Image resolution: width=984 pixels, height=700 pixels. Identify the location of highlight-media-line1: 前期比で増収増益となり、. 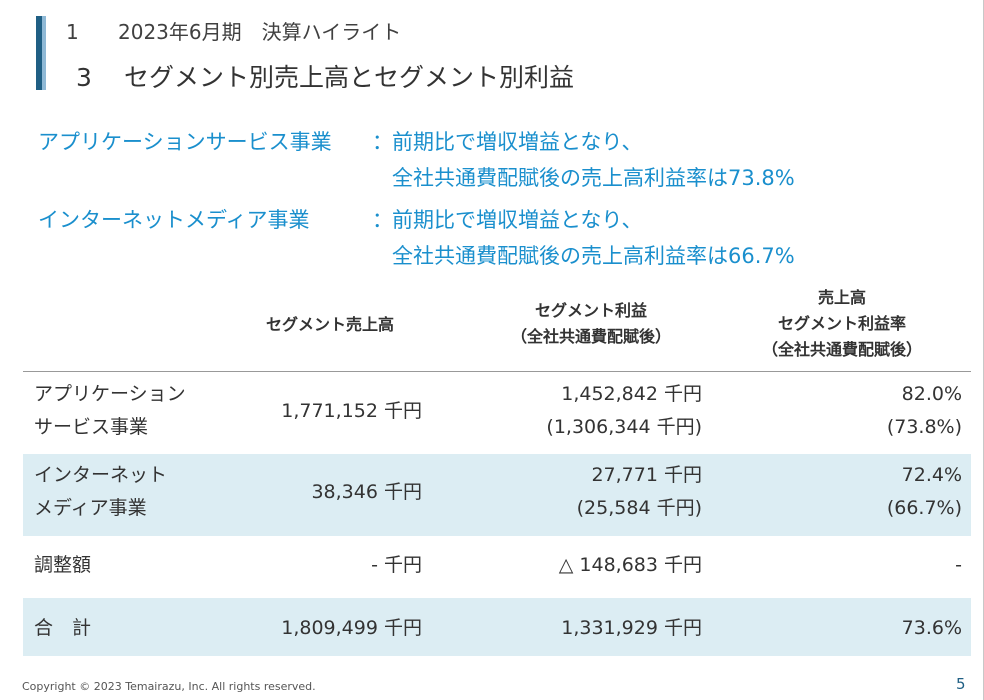
(517, 220).